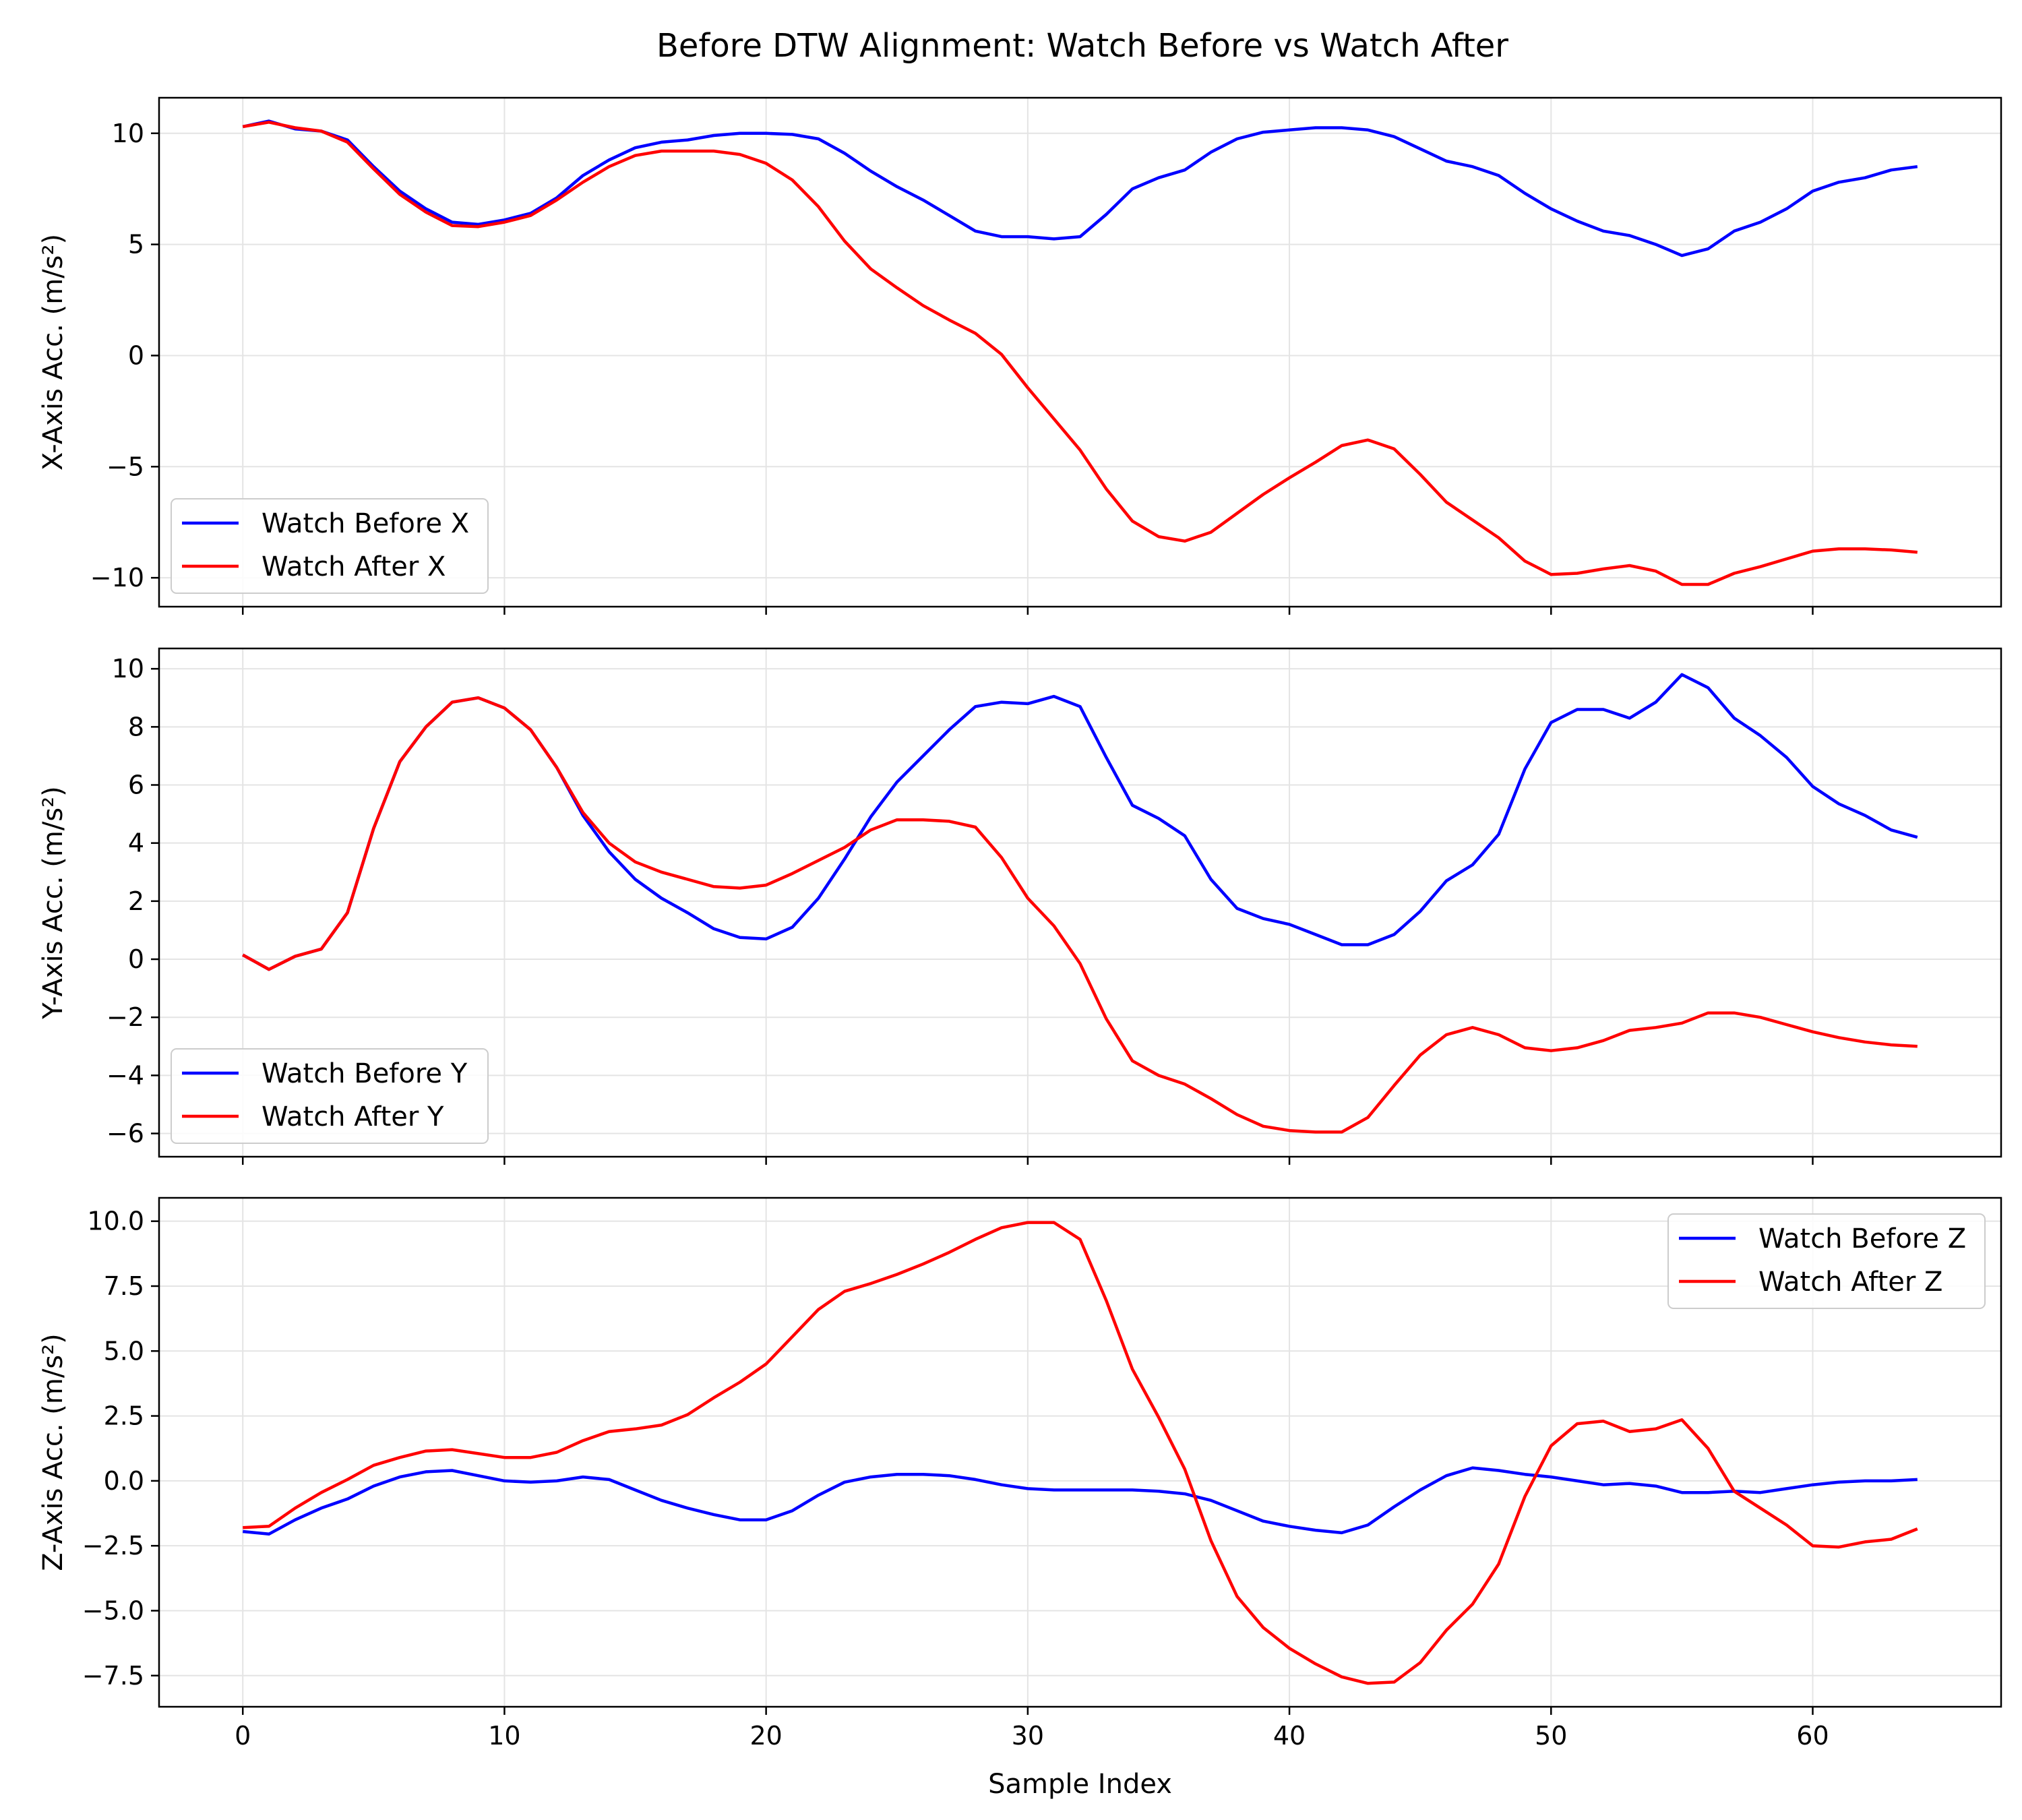 Image resolution: width=2022 pixels, height=1820 pixels. Describe the element at coordinates (1862, 1238) in the screenshot. I see `legend-label: Watch Before Z` at that location.